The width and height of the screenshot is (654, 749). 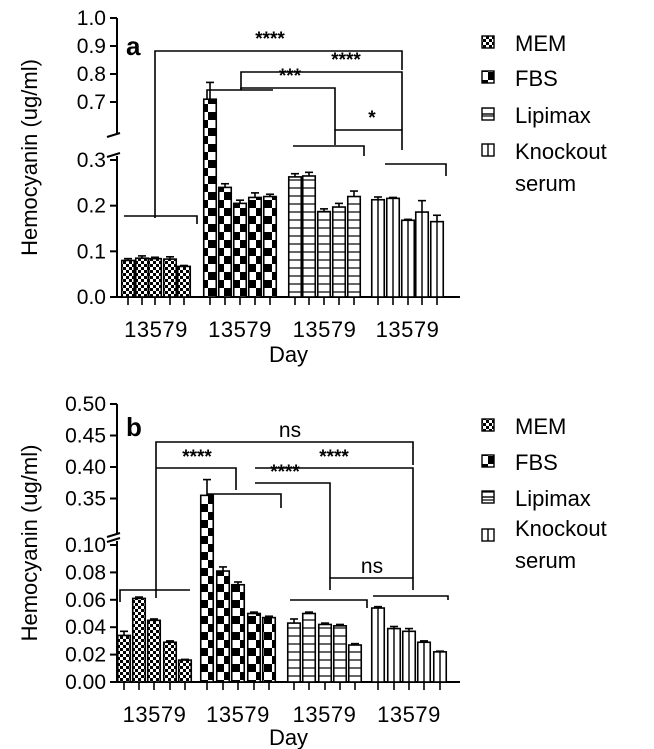 I want to click on y-tick-label: 0.10, so click(x=85, y=545).